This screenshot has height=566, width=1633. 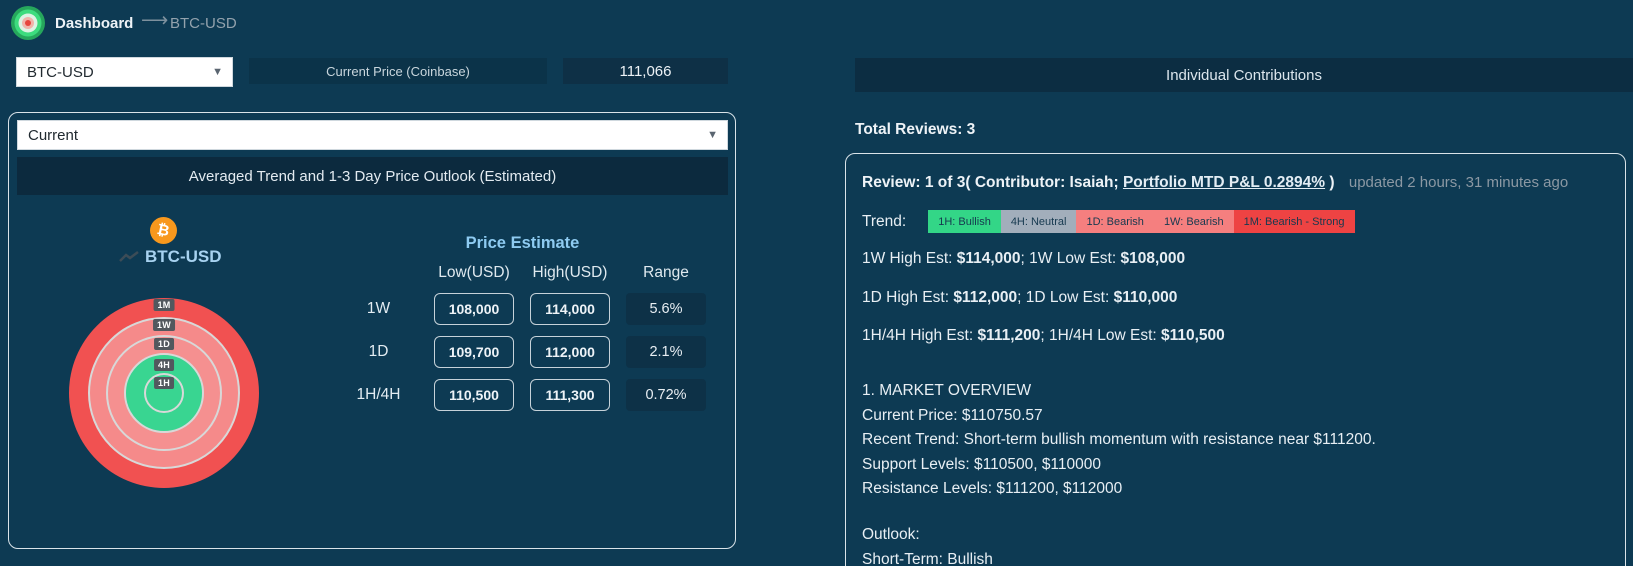 I want to click on app-logo-bullseye-icon, so click(x=28, y=23).